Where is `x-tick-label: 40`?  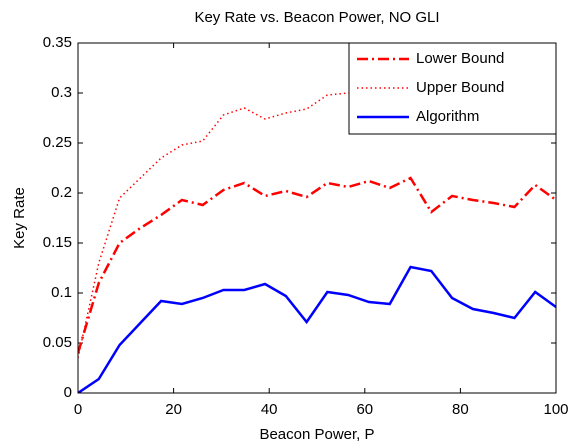 x-tick-label: 40 is located at coordinates (269, 409).